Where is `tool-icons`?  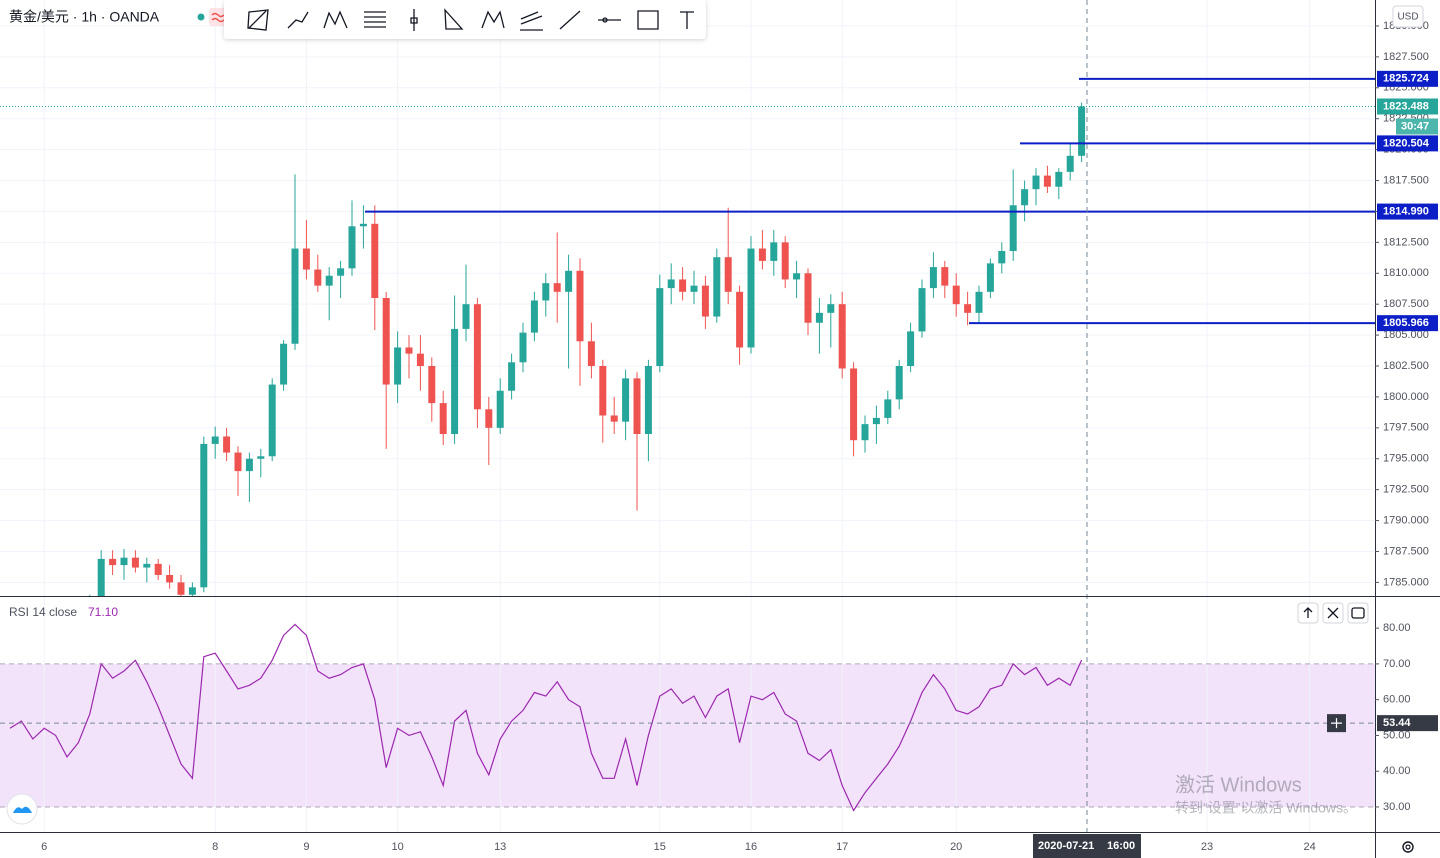 tool-icons is located at coordinates (470, 19).